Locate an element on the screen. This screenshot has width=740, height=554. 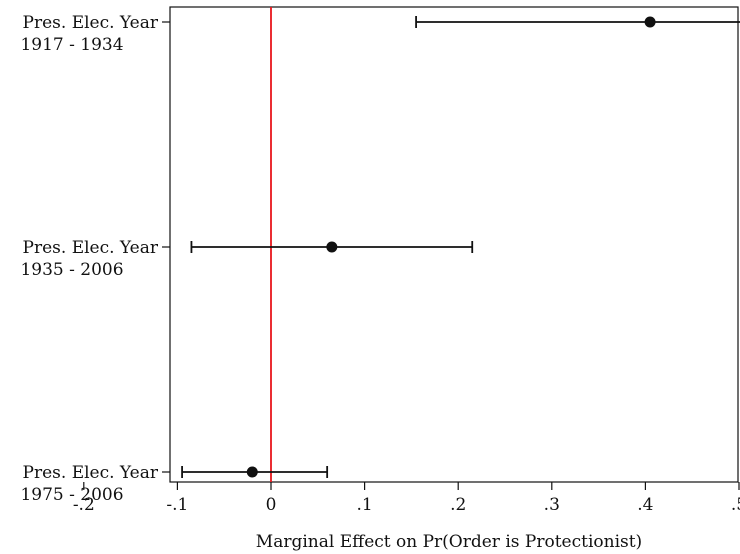
x-tick-label: .3 is located at coordinates (552, 505).